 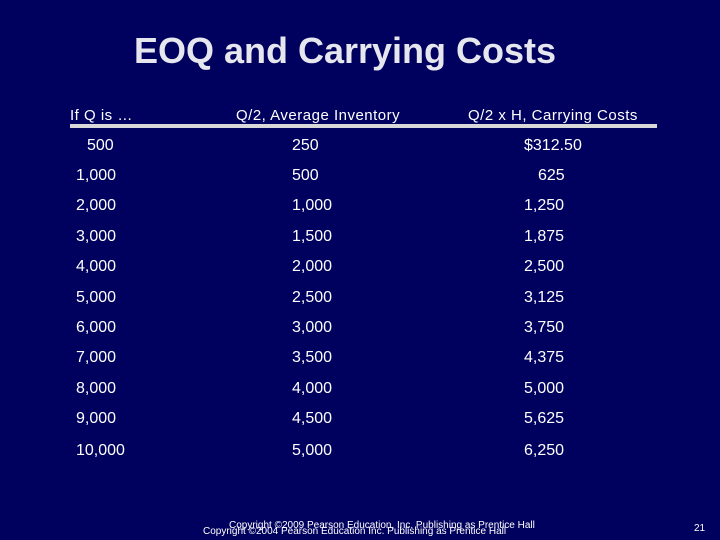 What do you see at coordinates (544, 450) in the screenshot?
I see `table-cell: 6,250` at bounding box center [544, 450].